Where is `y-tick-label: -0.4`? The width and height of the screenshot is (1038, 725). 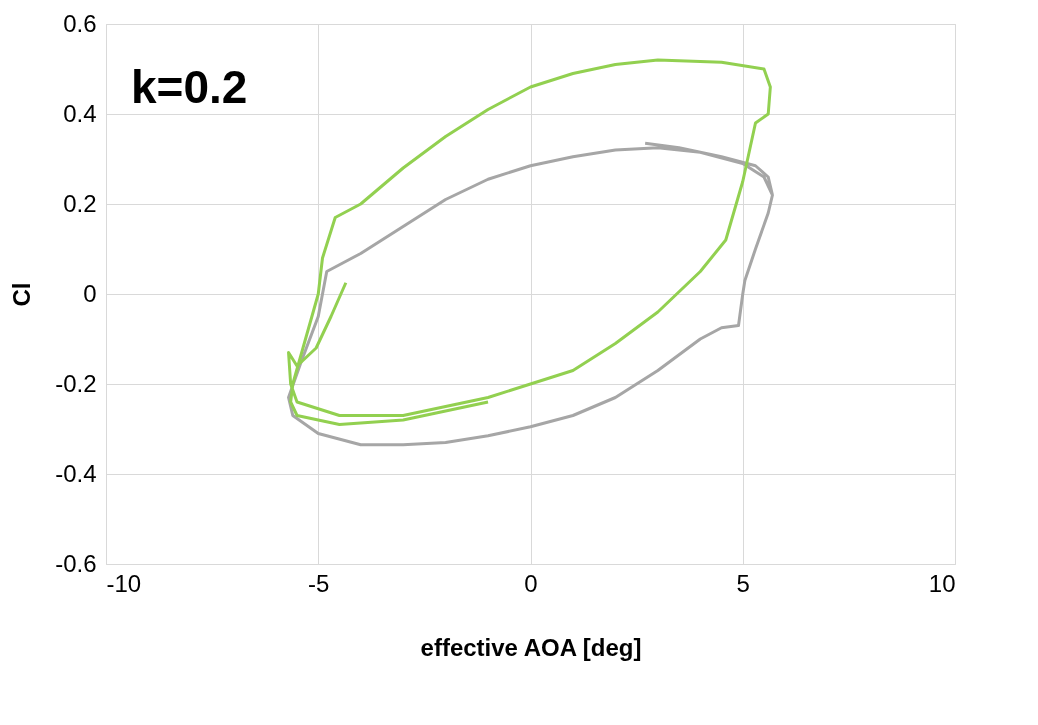
y-tick-label: -0.4 is located at coordinates (76, 473).